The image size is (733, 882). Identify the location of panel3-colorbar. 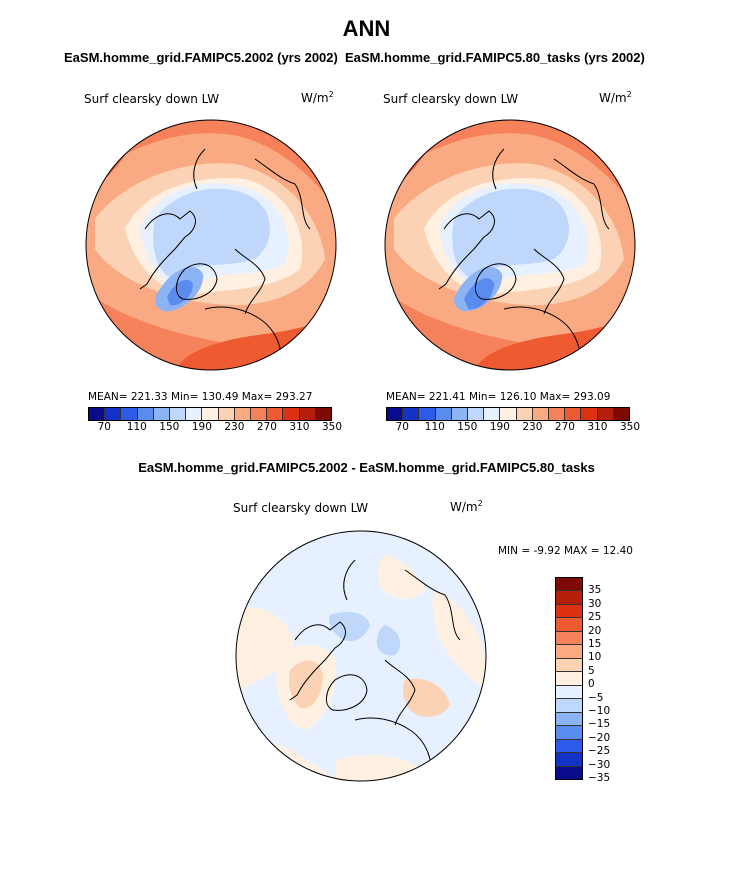
(569, 678).